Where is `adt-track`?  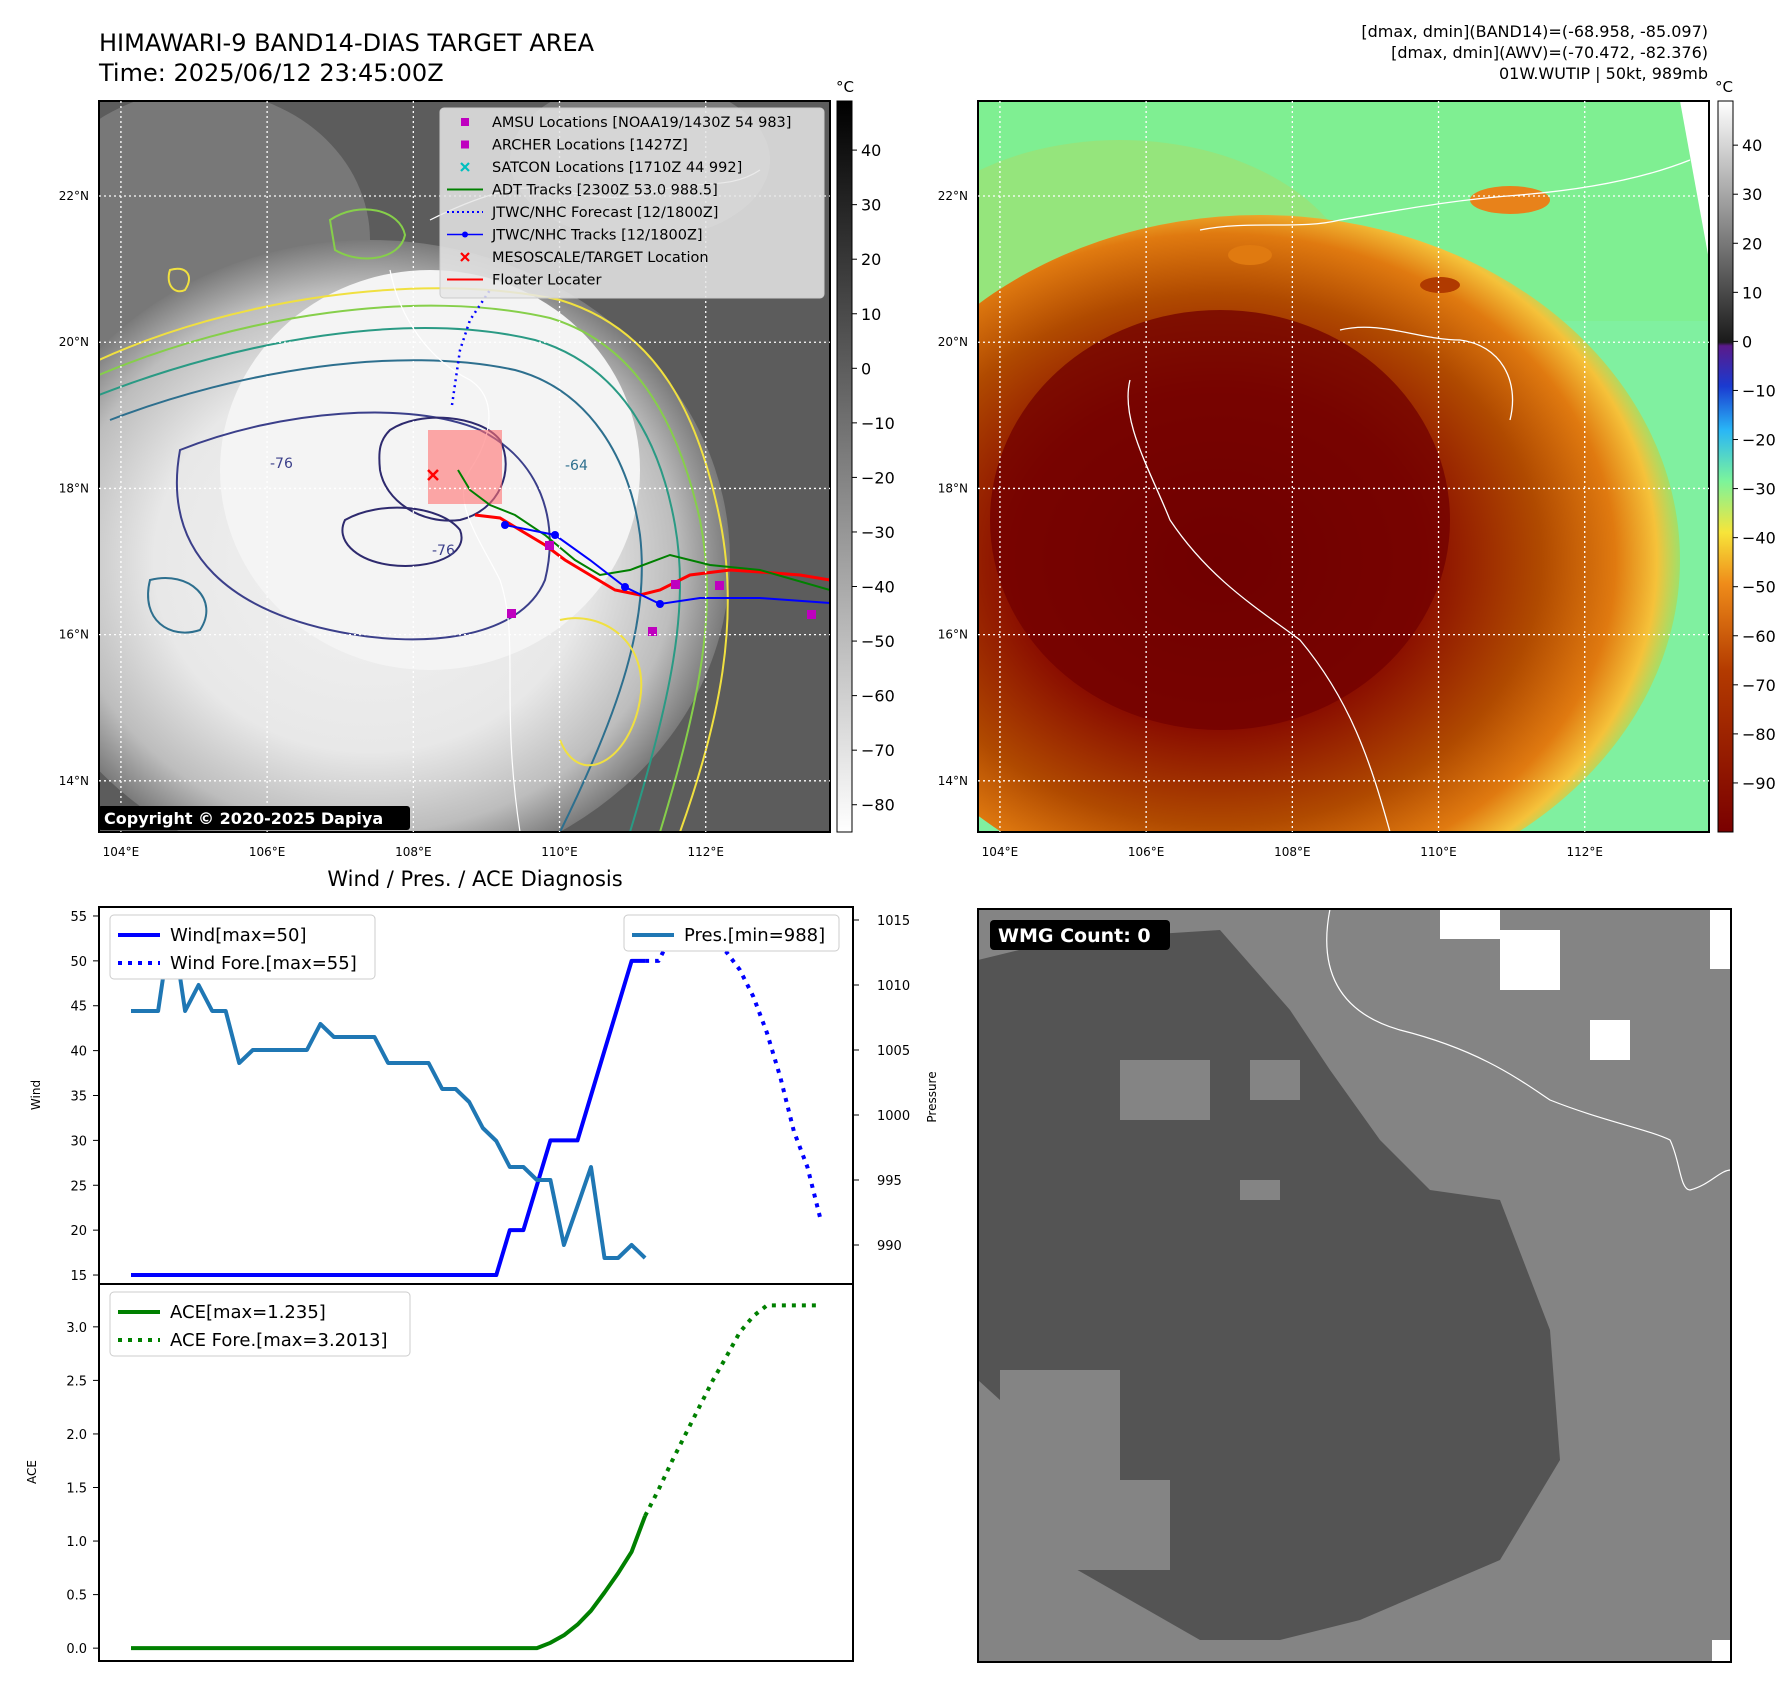
adt-track is located at coordinates (643, 530).